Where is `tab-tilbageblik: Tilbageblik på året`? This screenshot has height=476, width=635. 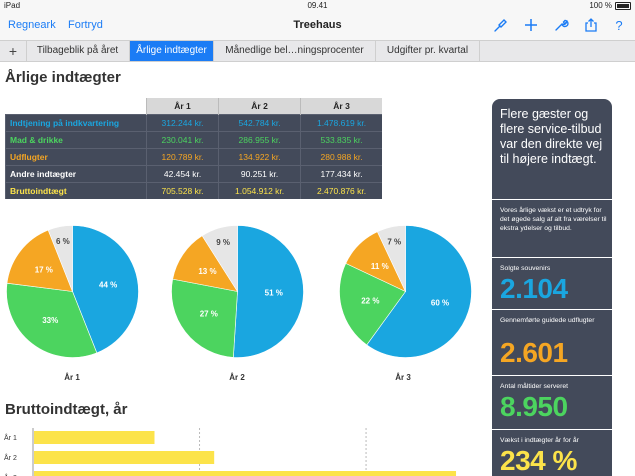 tab-tilbageblik: Tilbageblik på året is located at coordinates (78, 51).